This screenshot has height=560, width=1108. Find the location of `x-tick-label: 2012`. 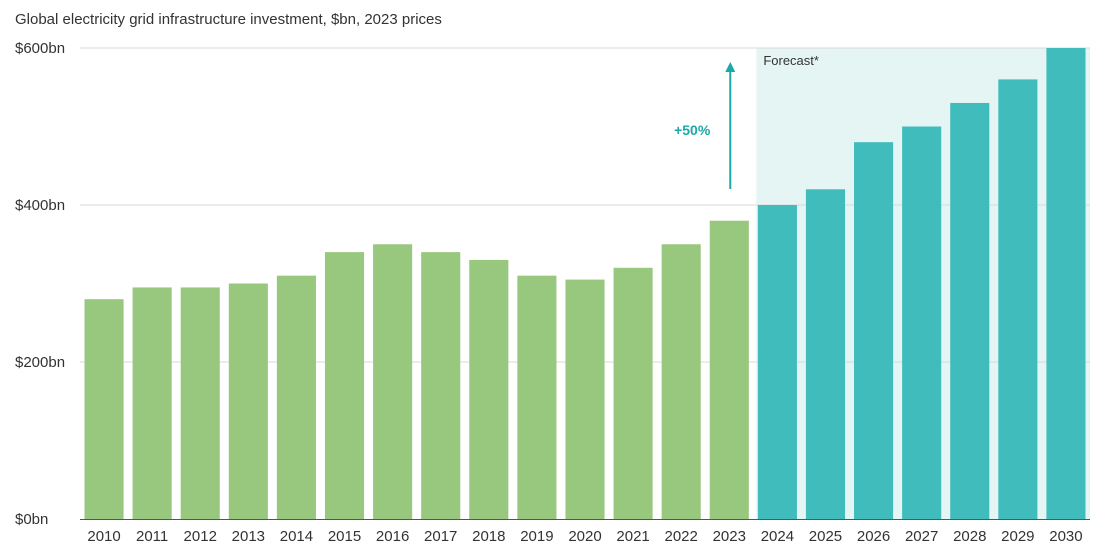

x-tick-label: 2012 is located at coordinates (200, 536).